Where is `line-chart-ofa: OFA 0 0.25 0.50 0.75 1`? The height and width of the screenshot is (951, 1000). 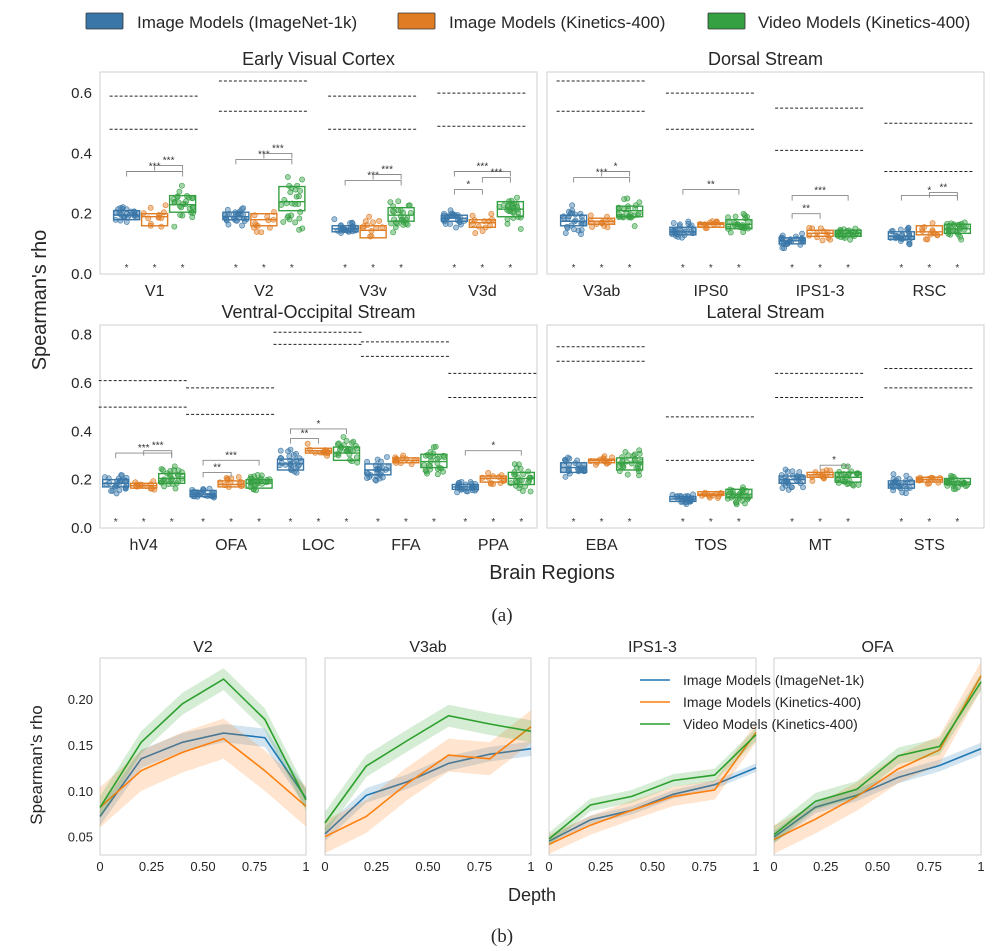 line-chart-ofa: OFA 0 0.25 0.50 0.75 1 is located at coordinates (877, 756).